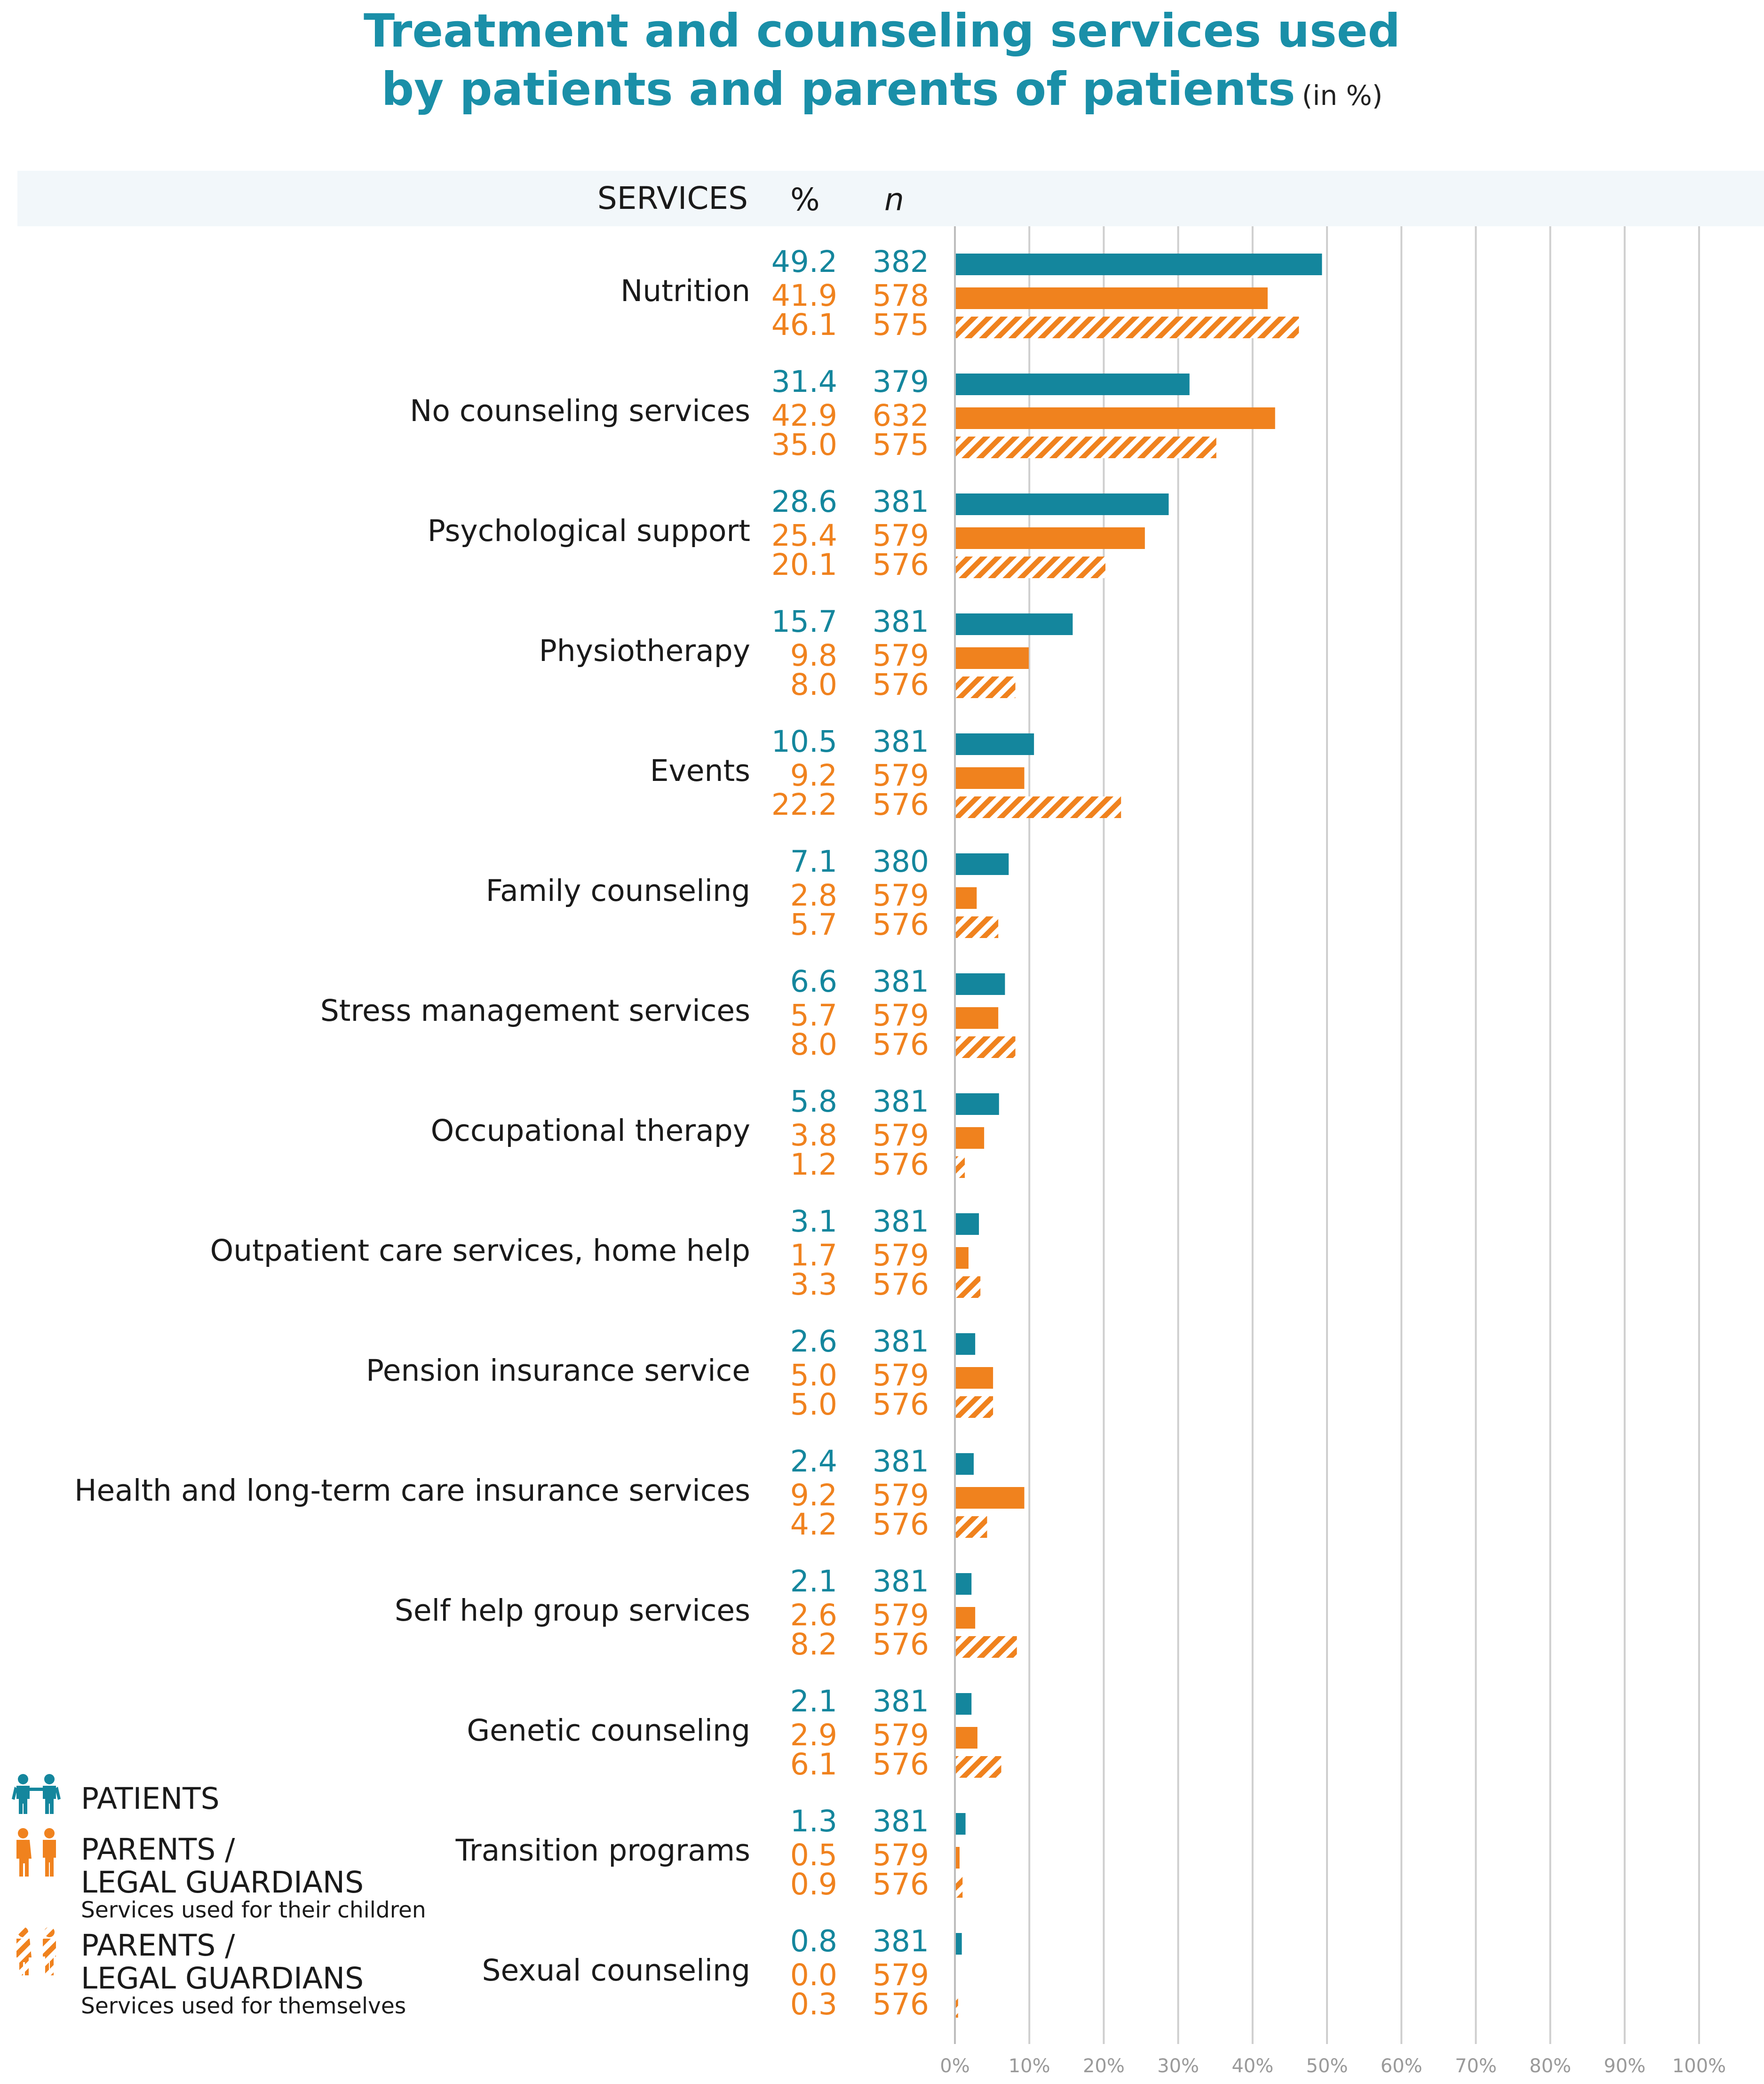  Describe the element at coordinates (900, 861) in the screenshot. I see `n-value: 380` at that location.